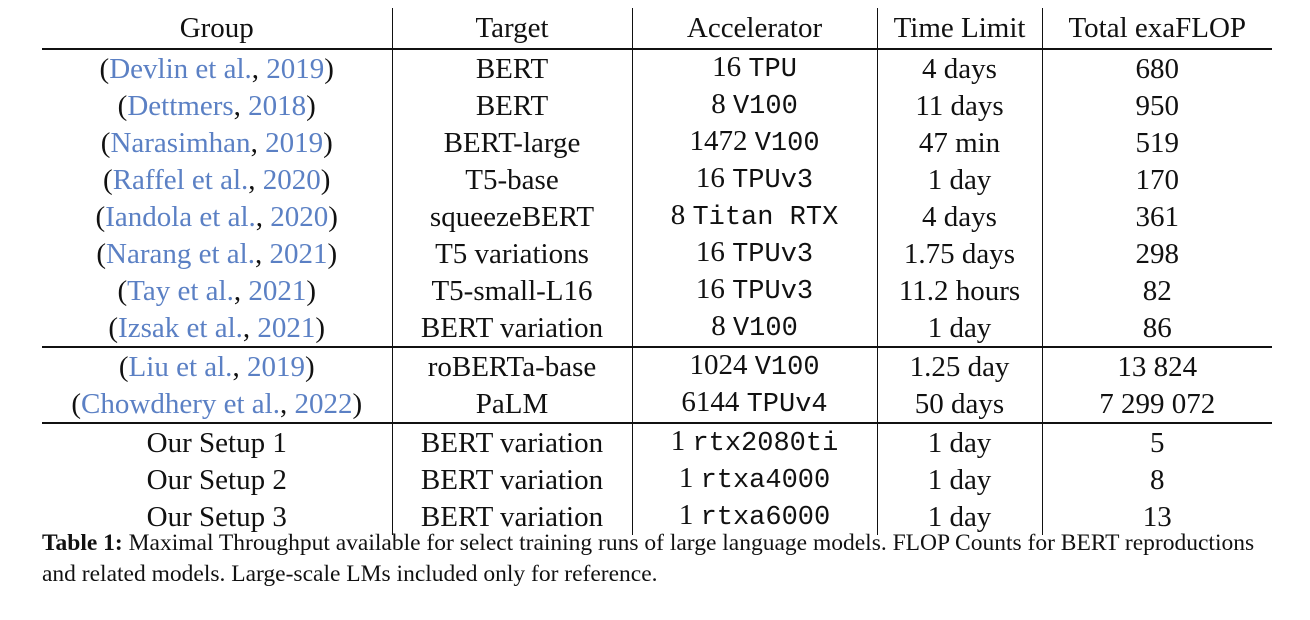  Describe the element at coordinates (512, 366) in the screenshot. I see `target-value: roBERTa-base` at that location.